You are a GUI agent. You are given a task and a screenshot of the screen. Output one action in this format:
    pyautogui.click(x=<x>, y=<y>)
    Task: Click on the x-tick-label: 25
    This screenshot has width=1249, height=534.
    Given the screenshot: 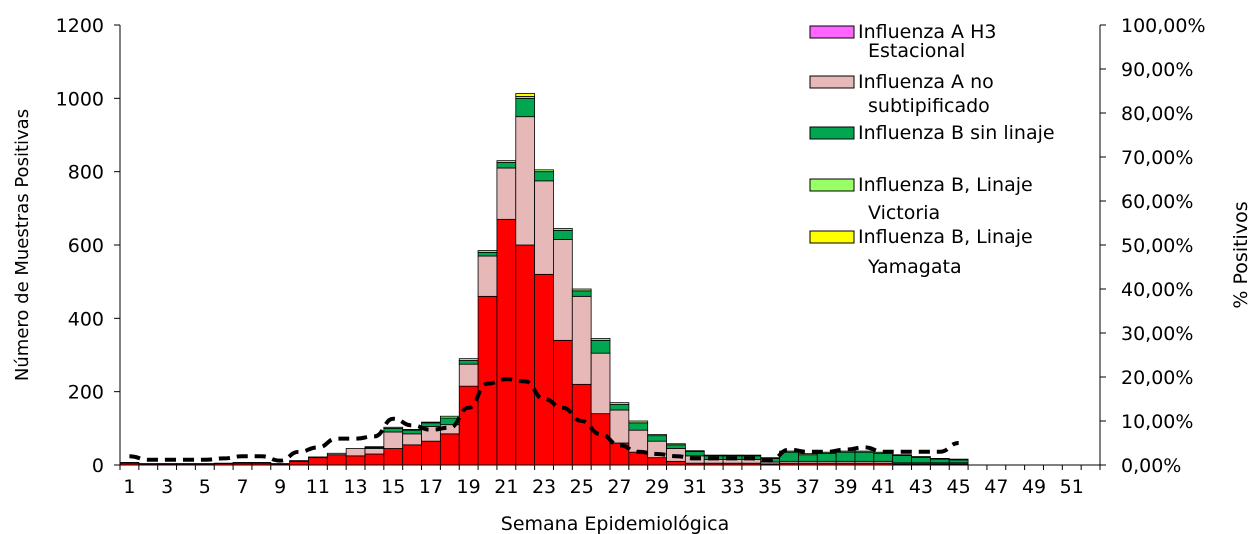 What is the action you would take?
    pyautogui.click(x=582, y=487)
    